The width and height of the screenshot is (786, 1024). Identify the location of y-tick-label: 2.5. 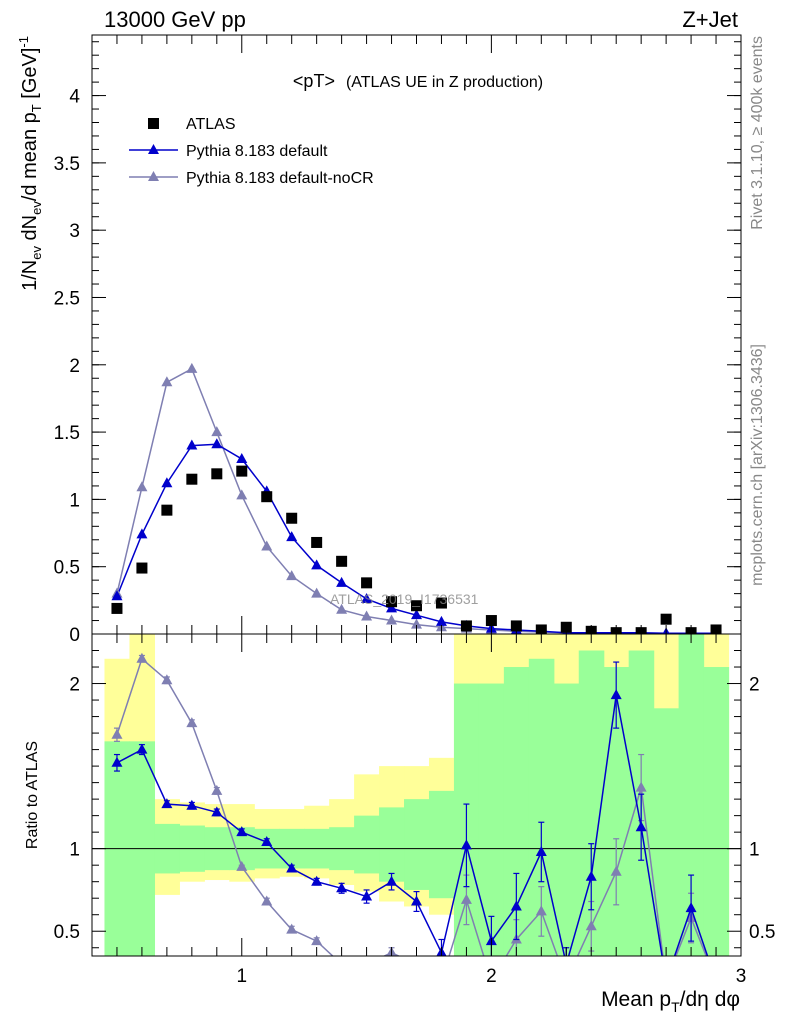
(67, 298).